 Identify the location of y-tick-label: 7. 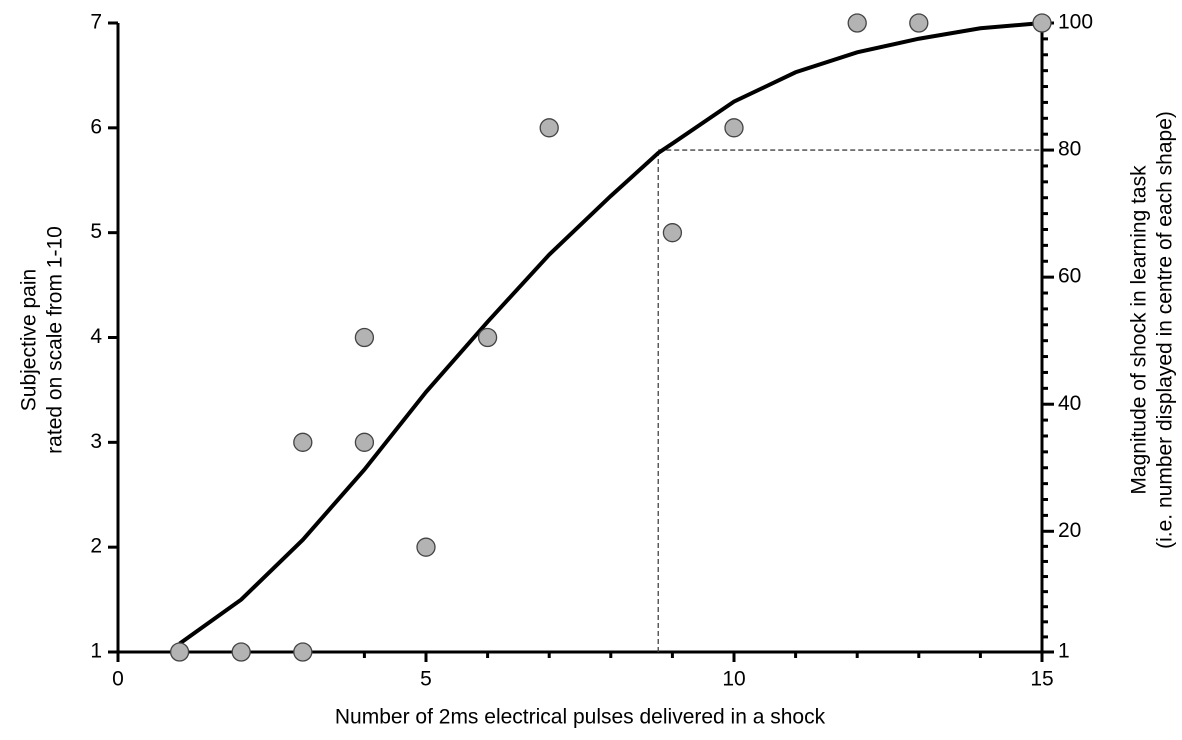
(96, 22).